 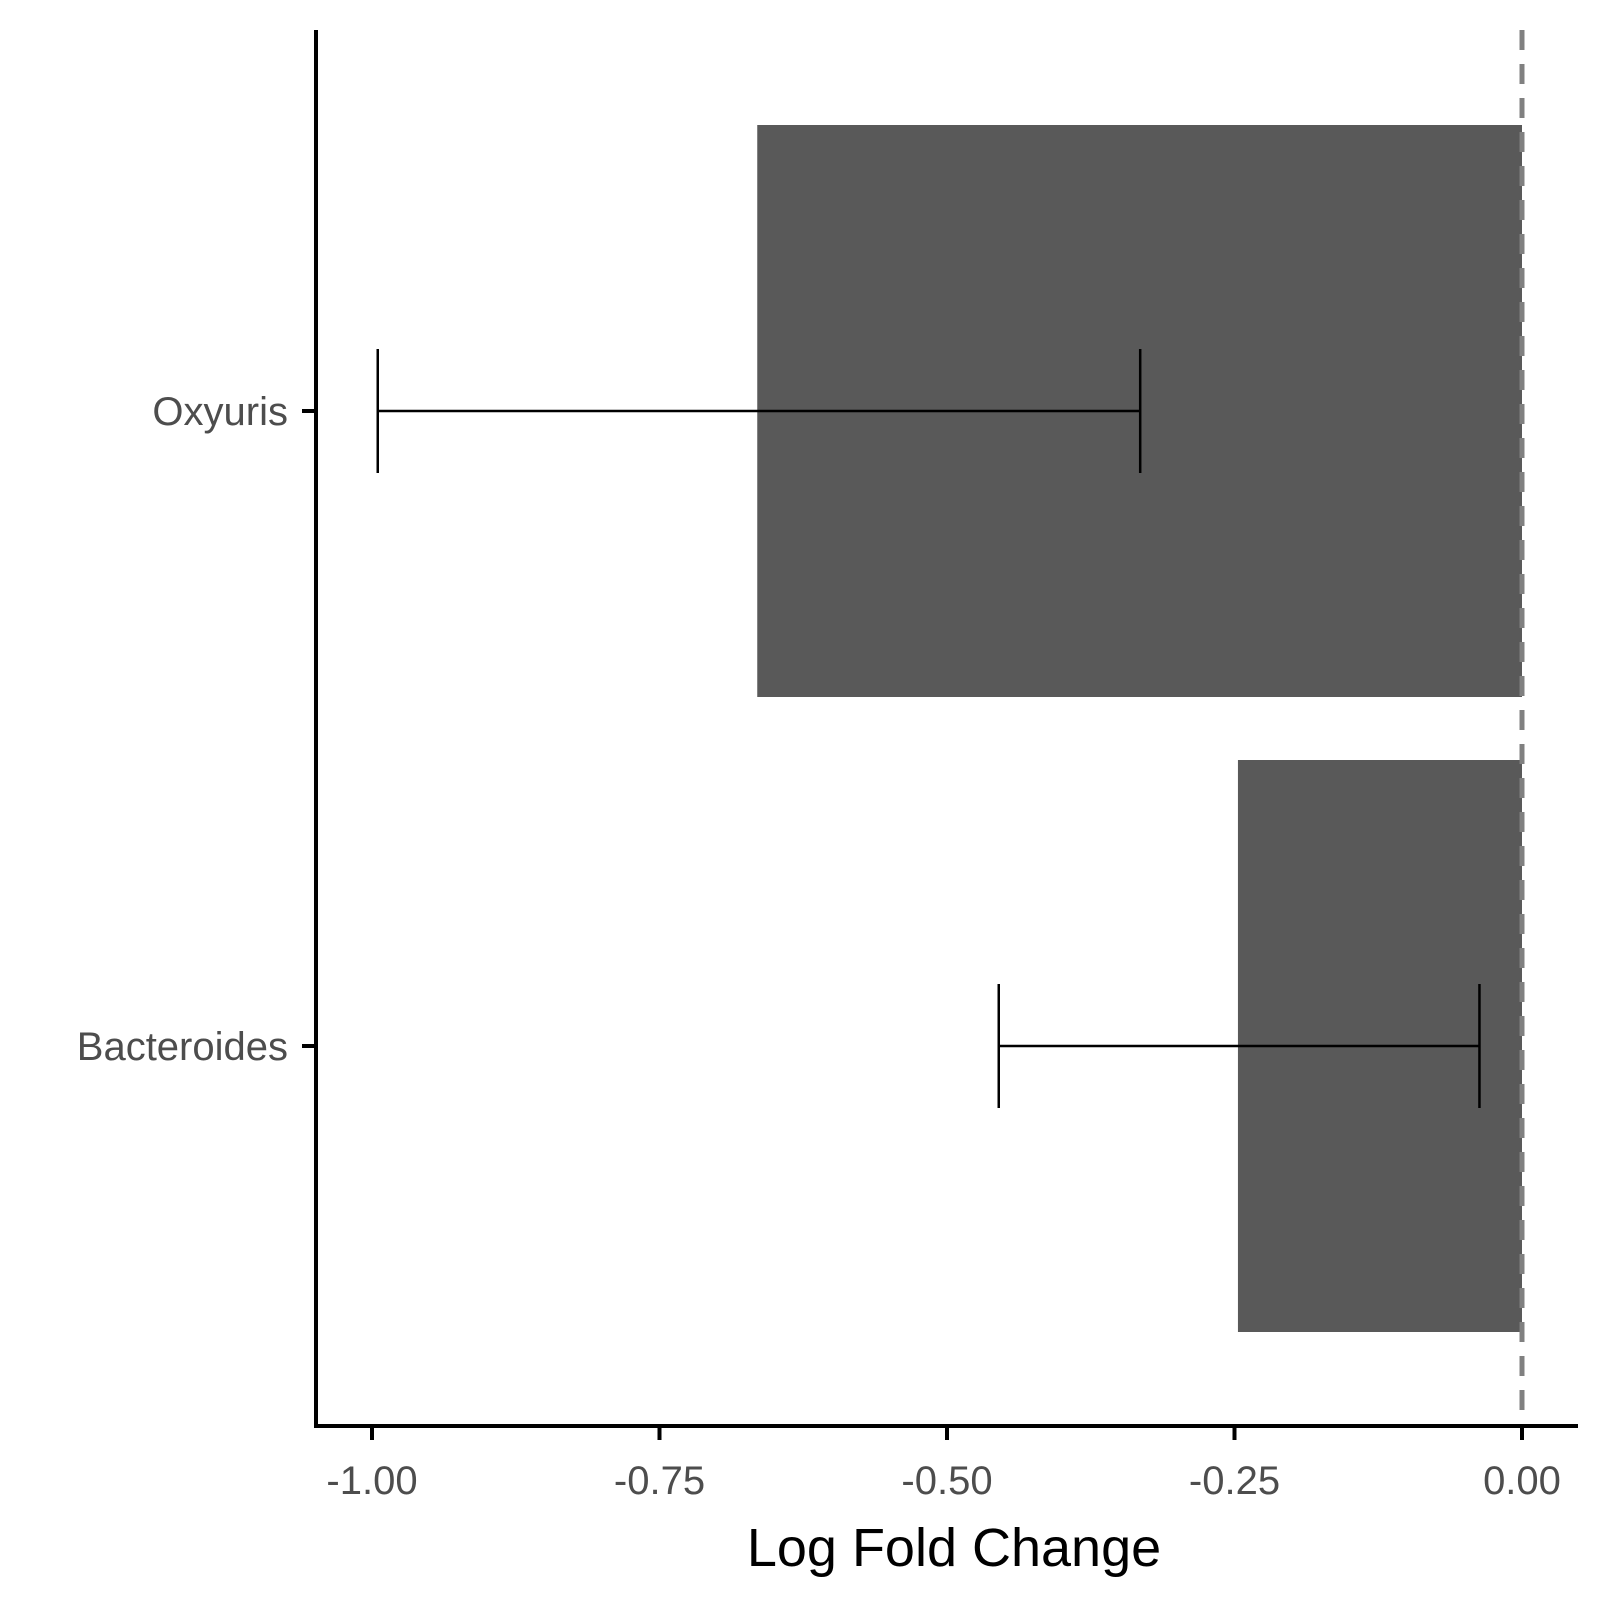 What do you see at coordinates (182, 729) in the screenshot?
I see `y-tick-labels: Oxyuris Bacteroides` at bounding box center [182, 729].